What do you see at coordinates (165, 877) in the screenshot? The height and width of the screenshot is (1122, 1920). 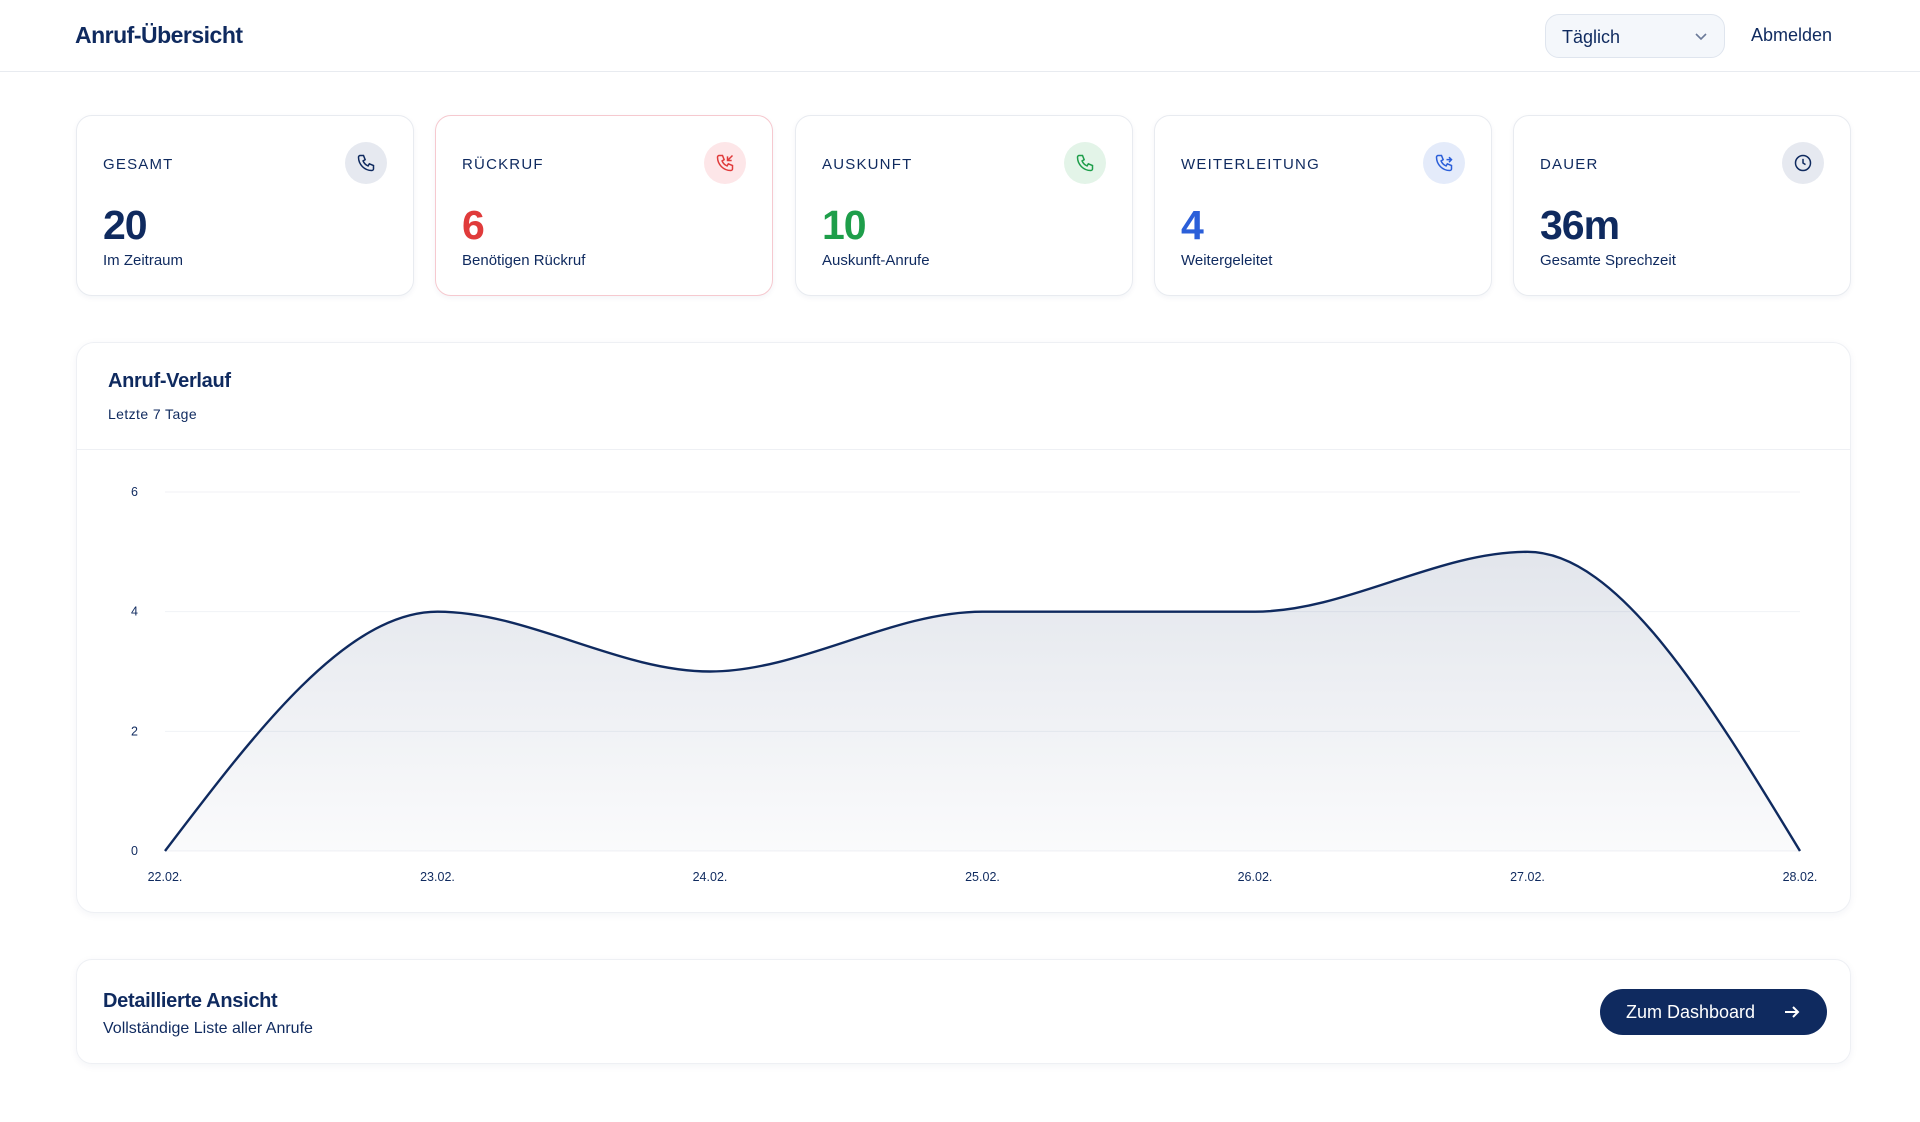 I see `x-tick-label: 22.02.` at bounding box center [165, 877].